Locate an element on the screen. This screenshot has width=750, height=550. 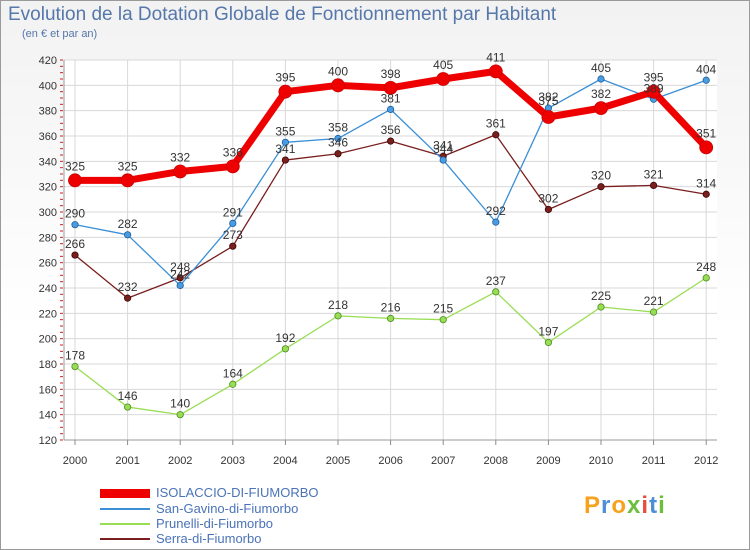
x-tick-label: 2009 is located at coordinates (548, 461).